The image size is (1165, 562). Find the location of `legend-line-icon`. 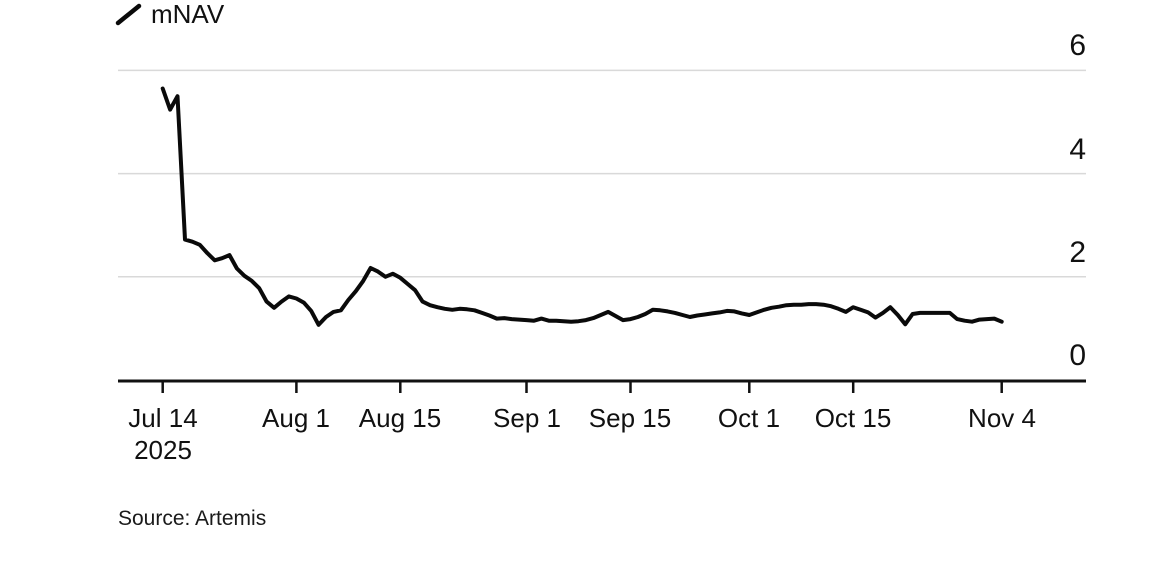

legend-line-icon is located at coordinates (128, 14).